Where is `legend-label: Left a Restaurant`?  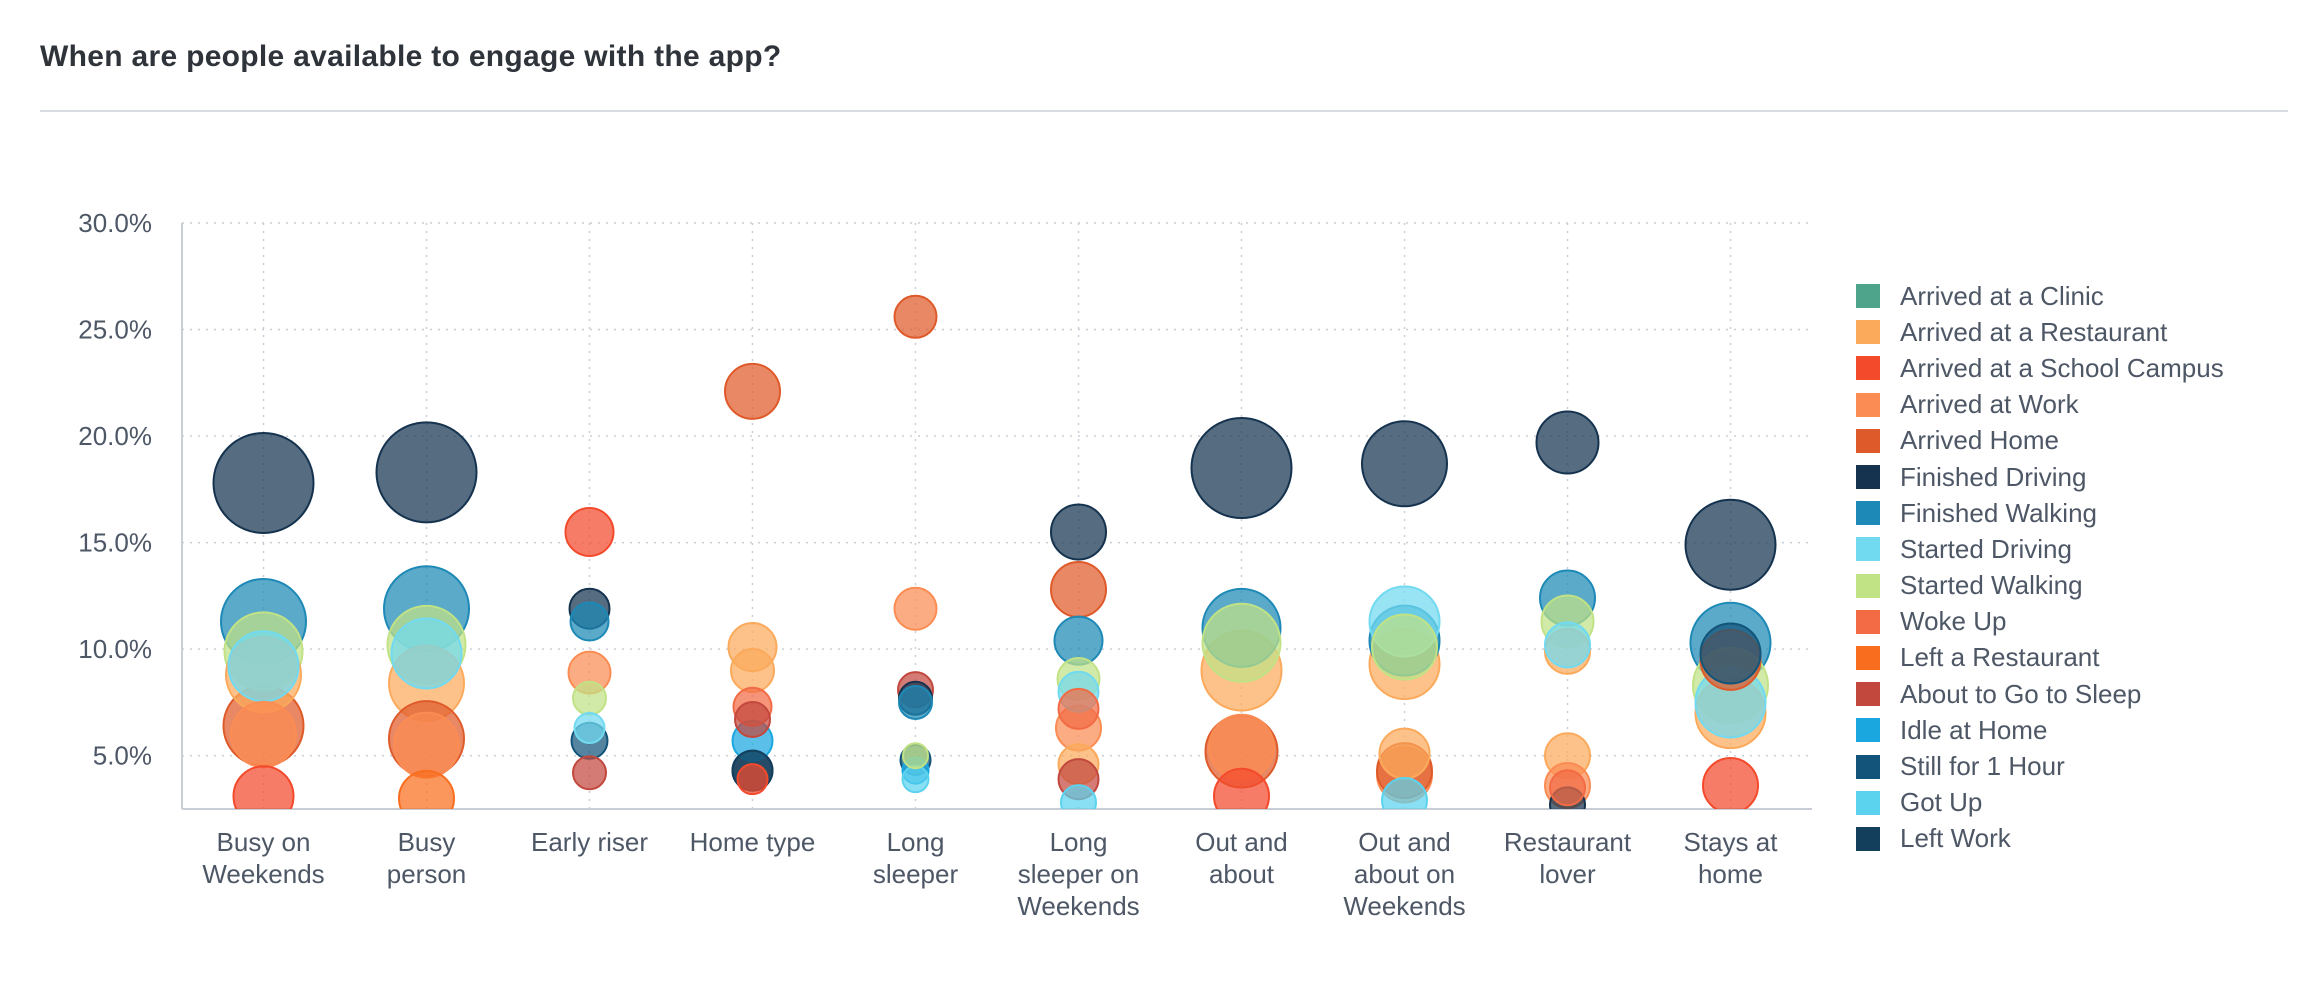
legend-label: Left a Restaurant is located at coordinates (2000, 657).